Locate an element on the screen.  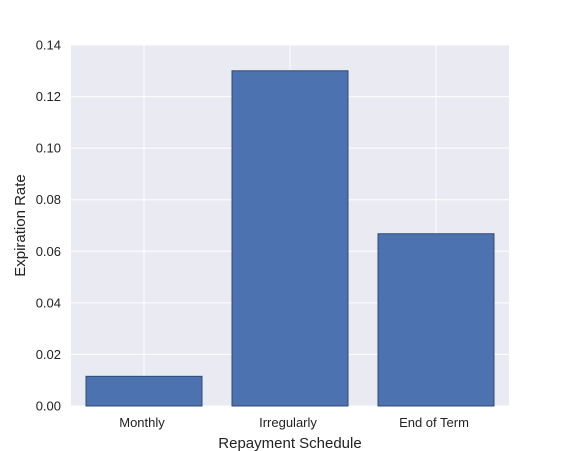
bar-end-of-term is located at coordinates (436, 320).